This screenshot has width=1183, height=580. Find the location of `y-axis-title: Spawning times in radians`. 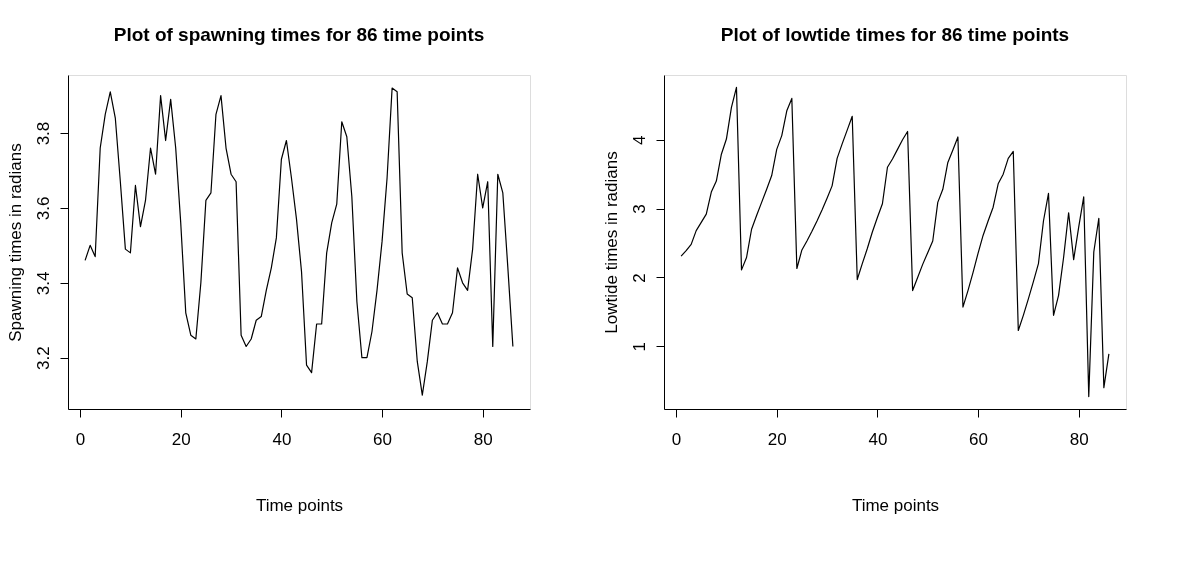

y-axis-title: Spawning times in radians is located at coordinates (15, 242).